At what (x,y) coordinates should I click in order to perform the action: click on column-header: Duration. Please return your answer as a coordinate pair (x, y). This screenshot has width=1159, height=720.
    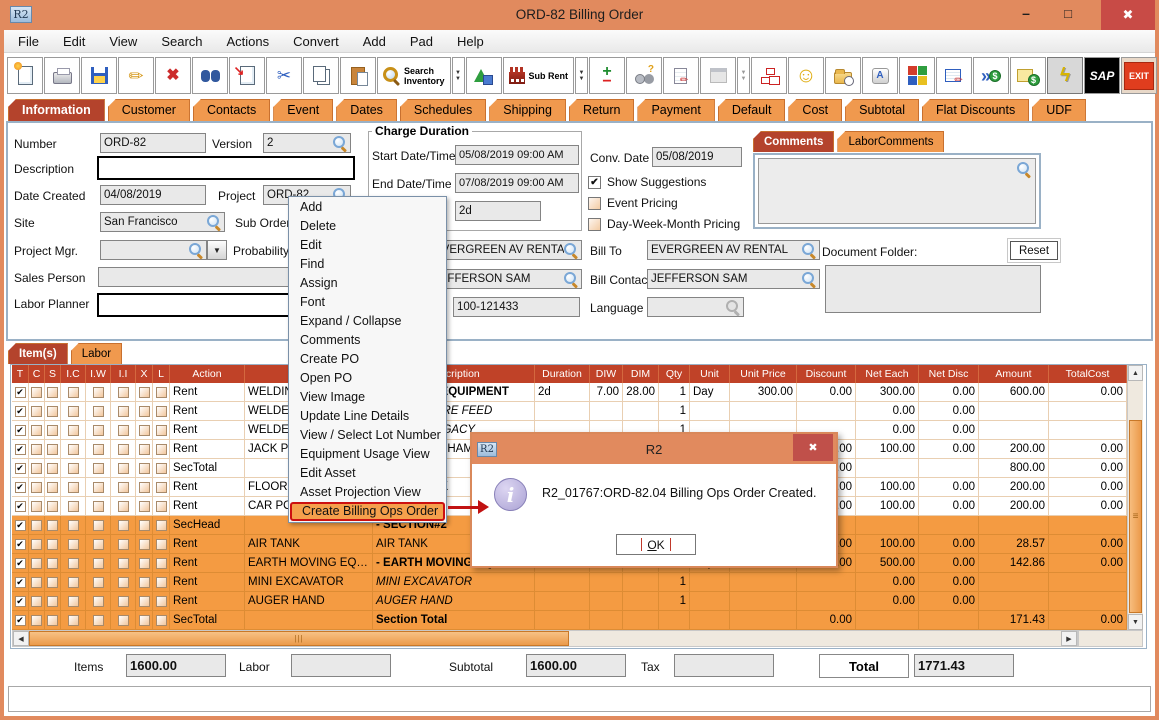
    Looking at the image, I should click on (562, 374).